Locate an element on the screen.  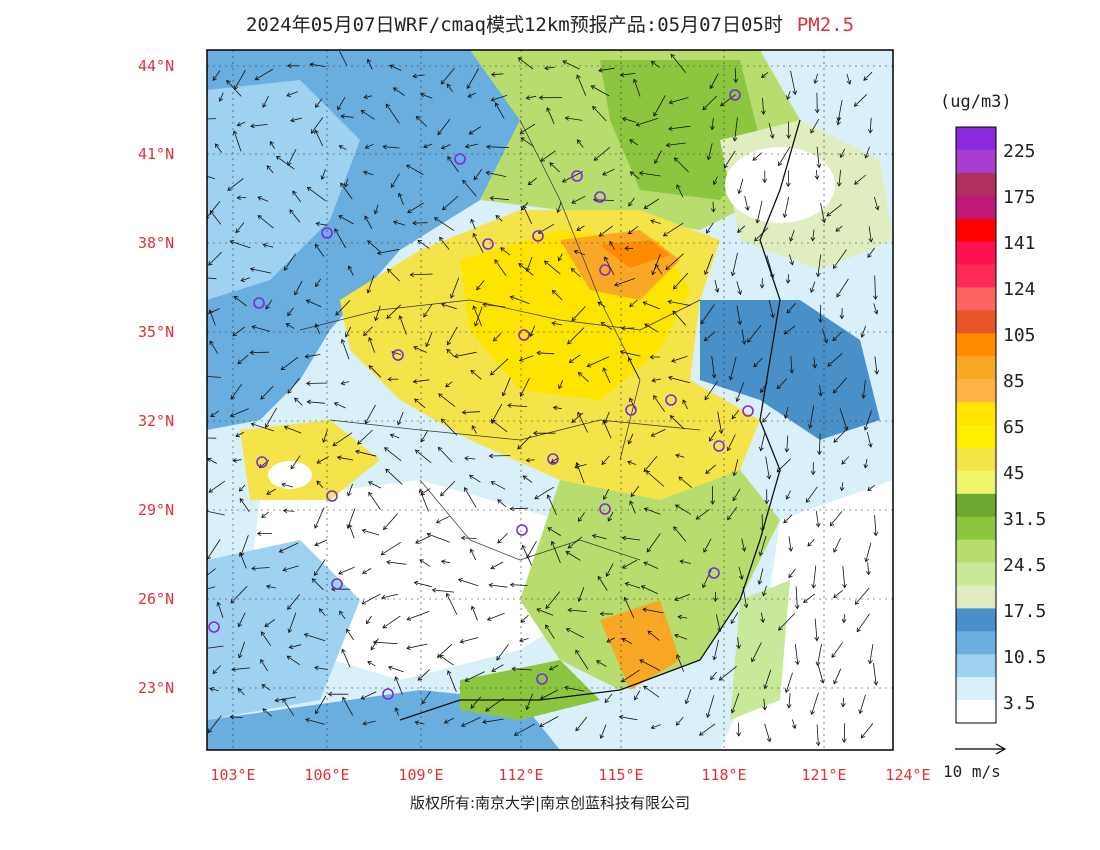
lon-label-109: 109°E is located at coordinates (421, 775).